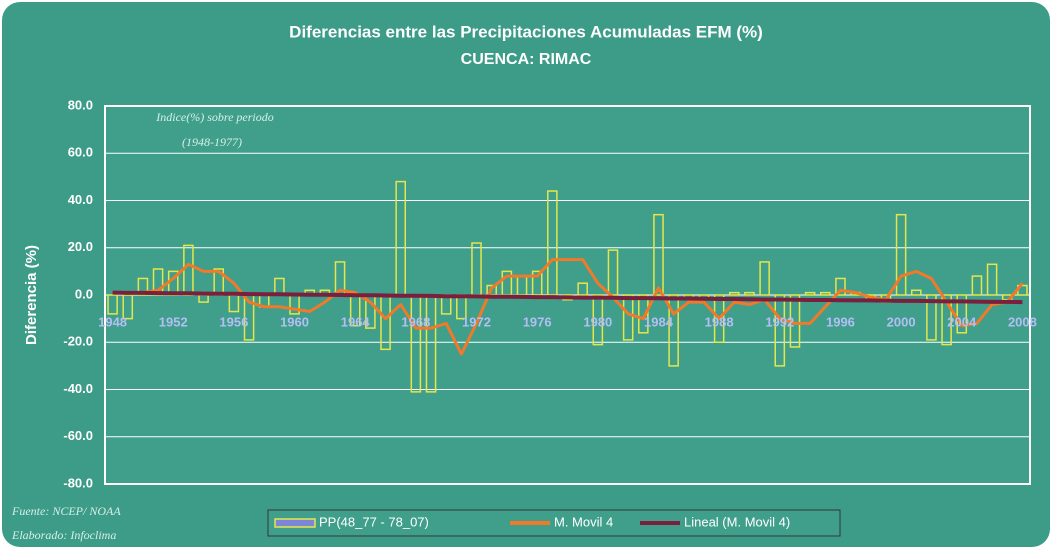  I want to click on x-tick-label: 1980, so click(597, 321).